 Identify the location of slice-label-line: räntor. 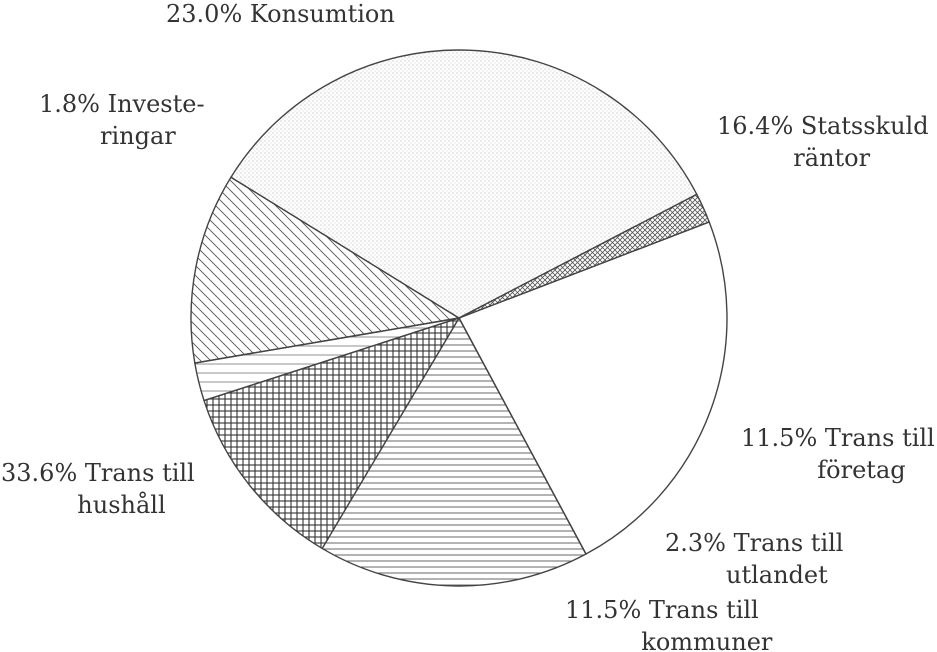
(831, 158).